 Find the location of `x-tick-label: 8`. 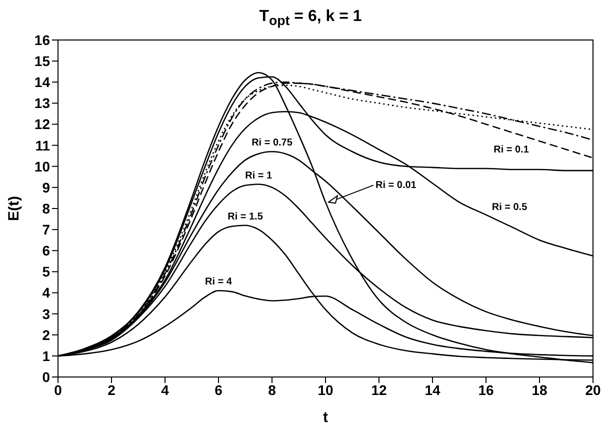

x-tick-label: 8 is located at coordinates (272, 390).